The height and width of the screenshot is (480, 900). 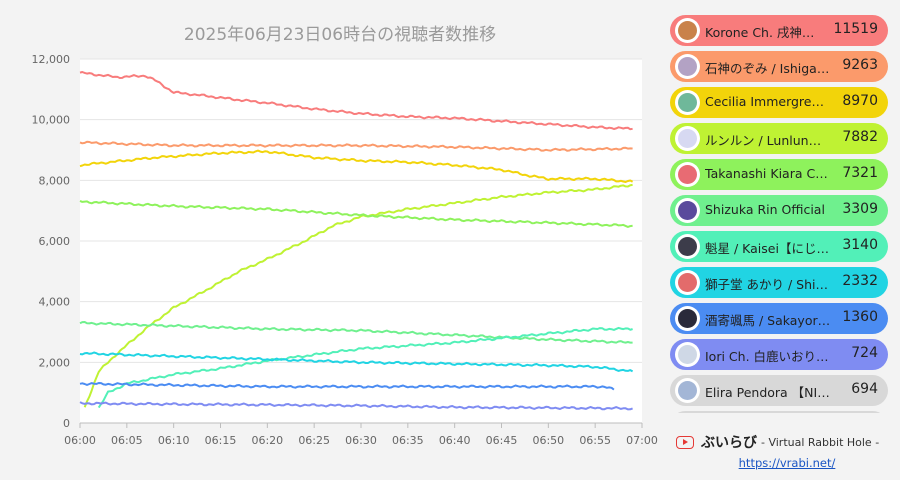 I want to click on y-tick-label: 4,000, so click(x=55, y=302).